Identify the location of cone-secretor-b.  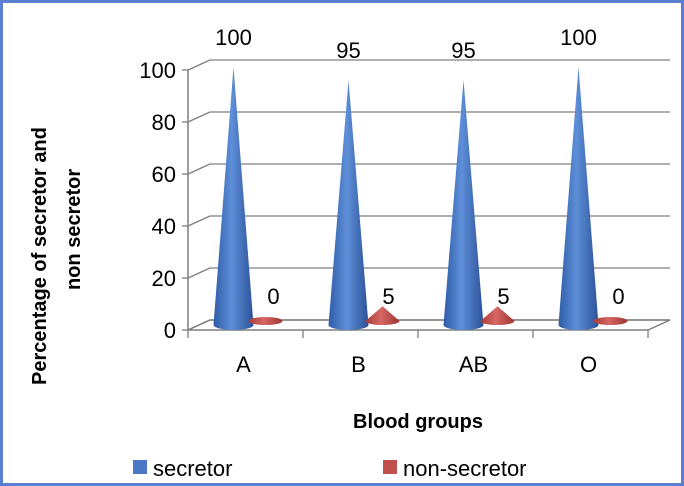
(348, 205).